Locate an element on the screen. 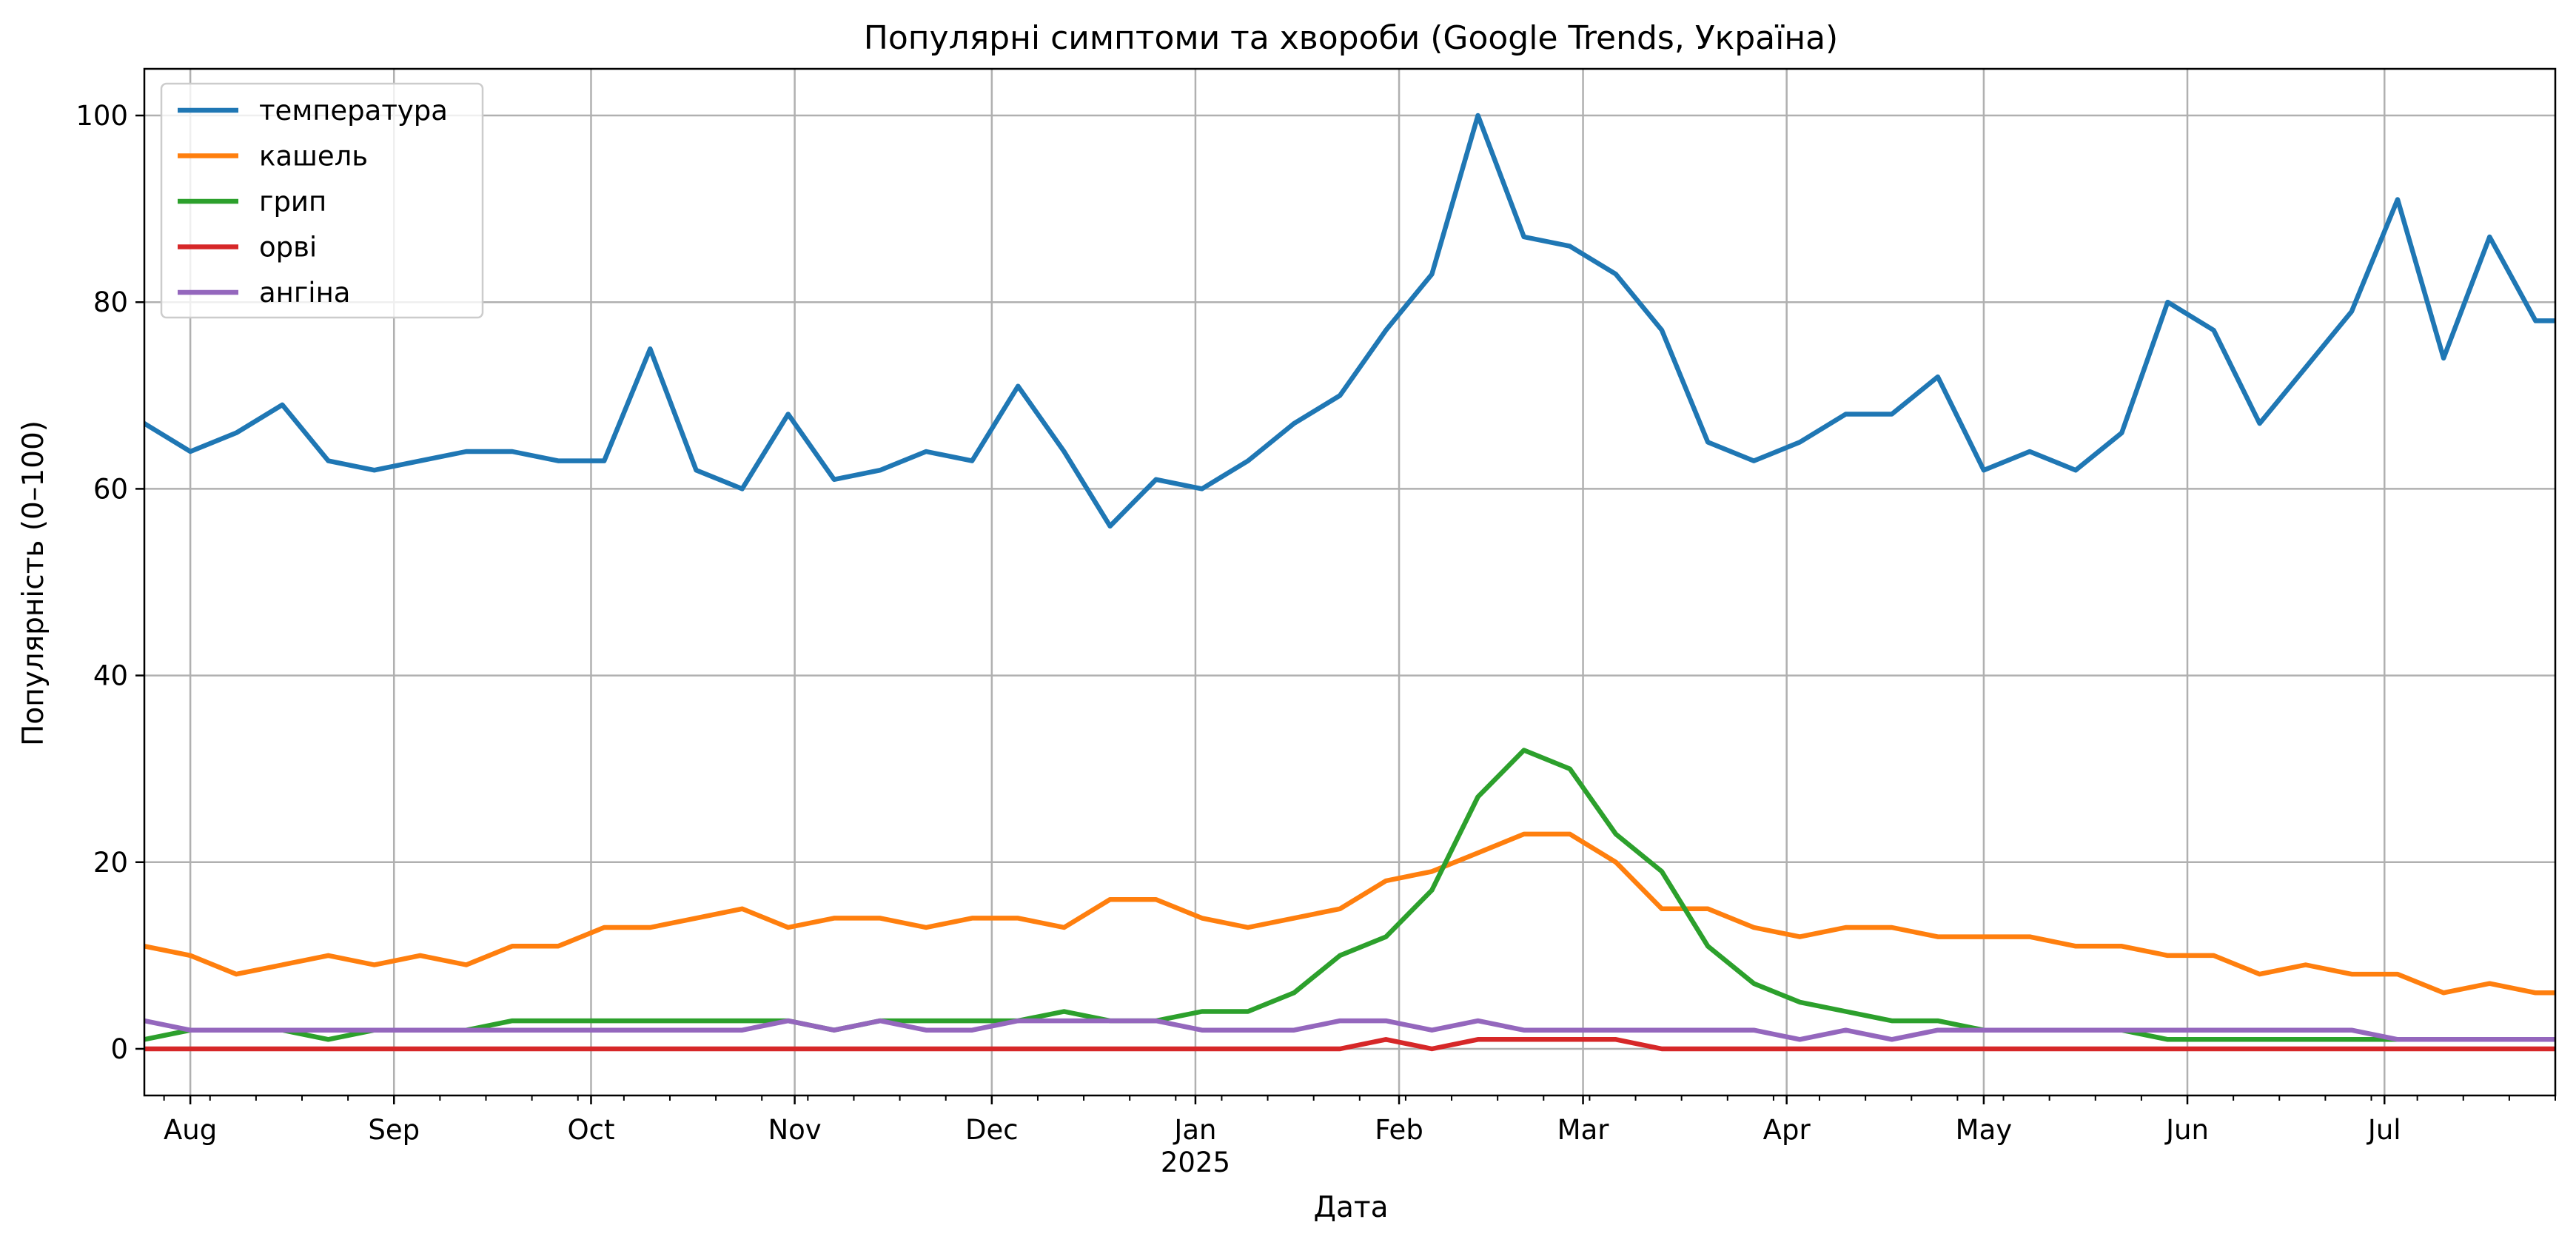 The height and width of the screenshot is (1245, 2576). x-tick-label: Apr is located at coordinates (1787, 1130).